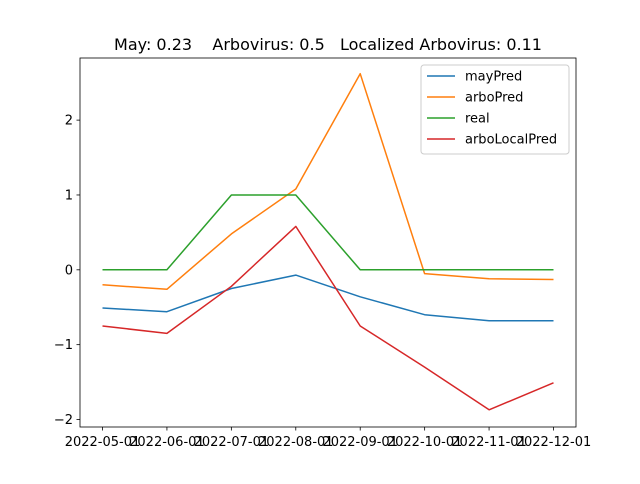  I want to click on x-tick-label: 2022-06-01, so click(167, 442).